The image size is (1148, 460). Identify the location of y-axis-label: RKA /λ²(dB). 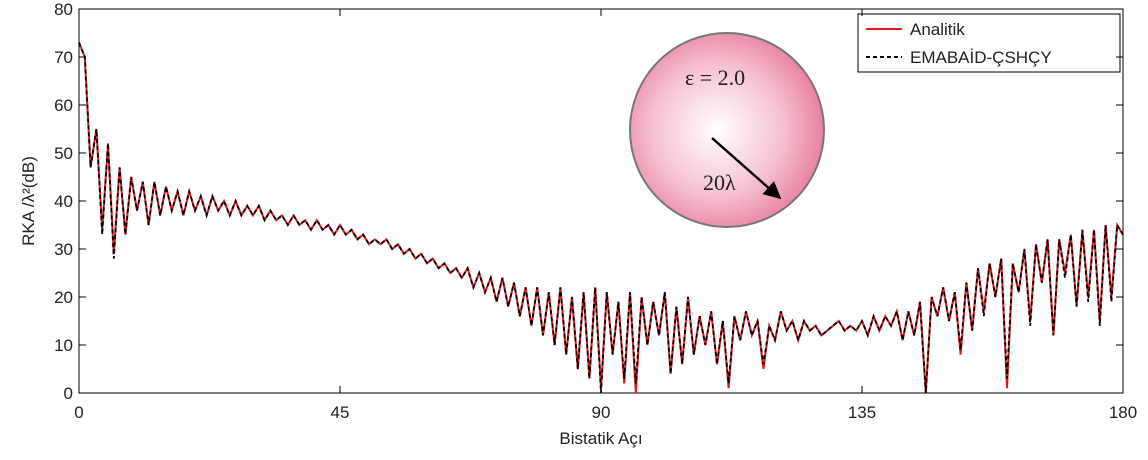
(28, 201).